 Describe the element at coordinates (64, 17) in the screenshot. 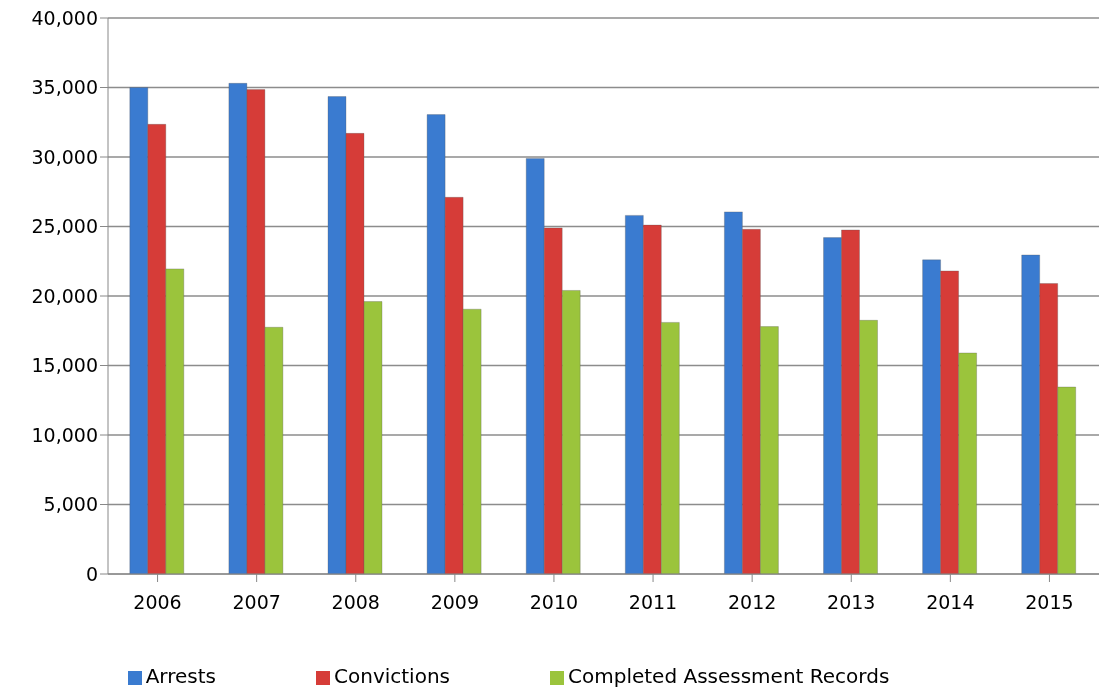

I see `y-tick-label: 40,000` at that location.